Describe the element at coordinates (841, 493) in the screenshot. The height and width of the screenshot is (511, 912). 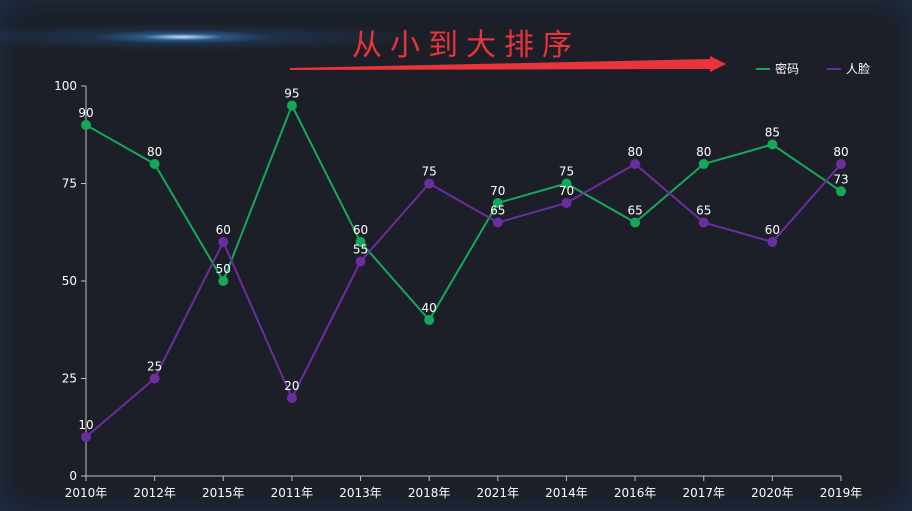
I see `x-tick-label: 2019年` at that location.